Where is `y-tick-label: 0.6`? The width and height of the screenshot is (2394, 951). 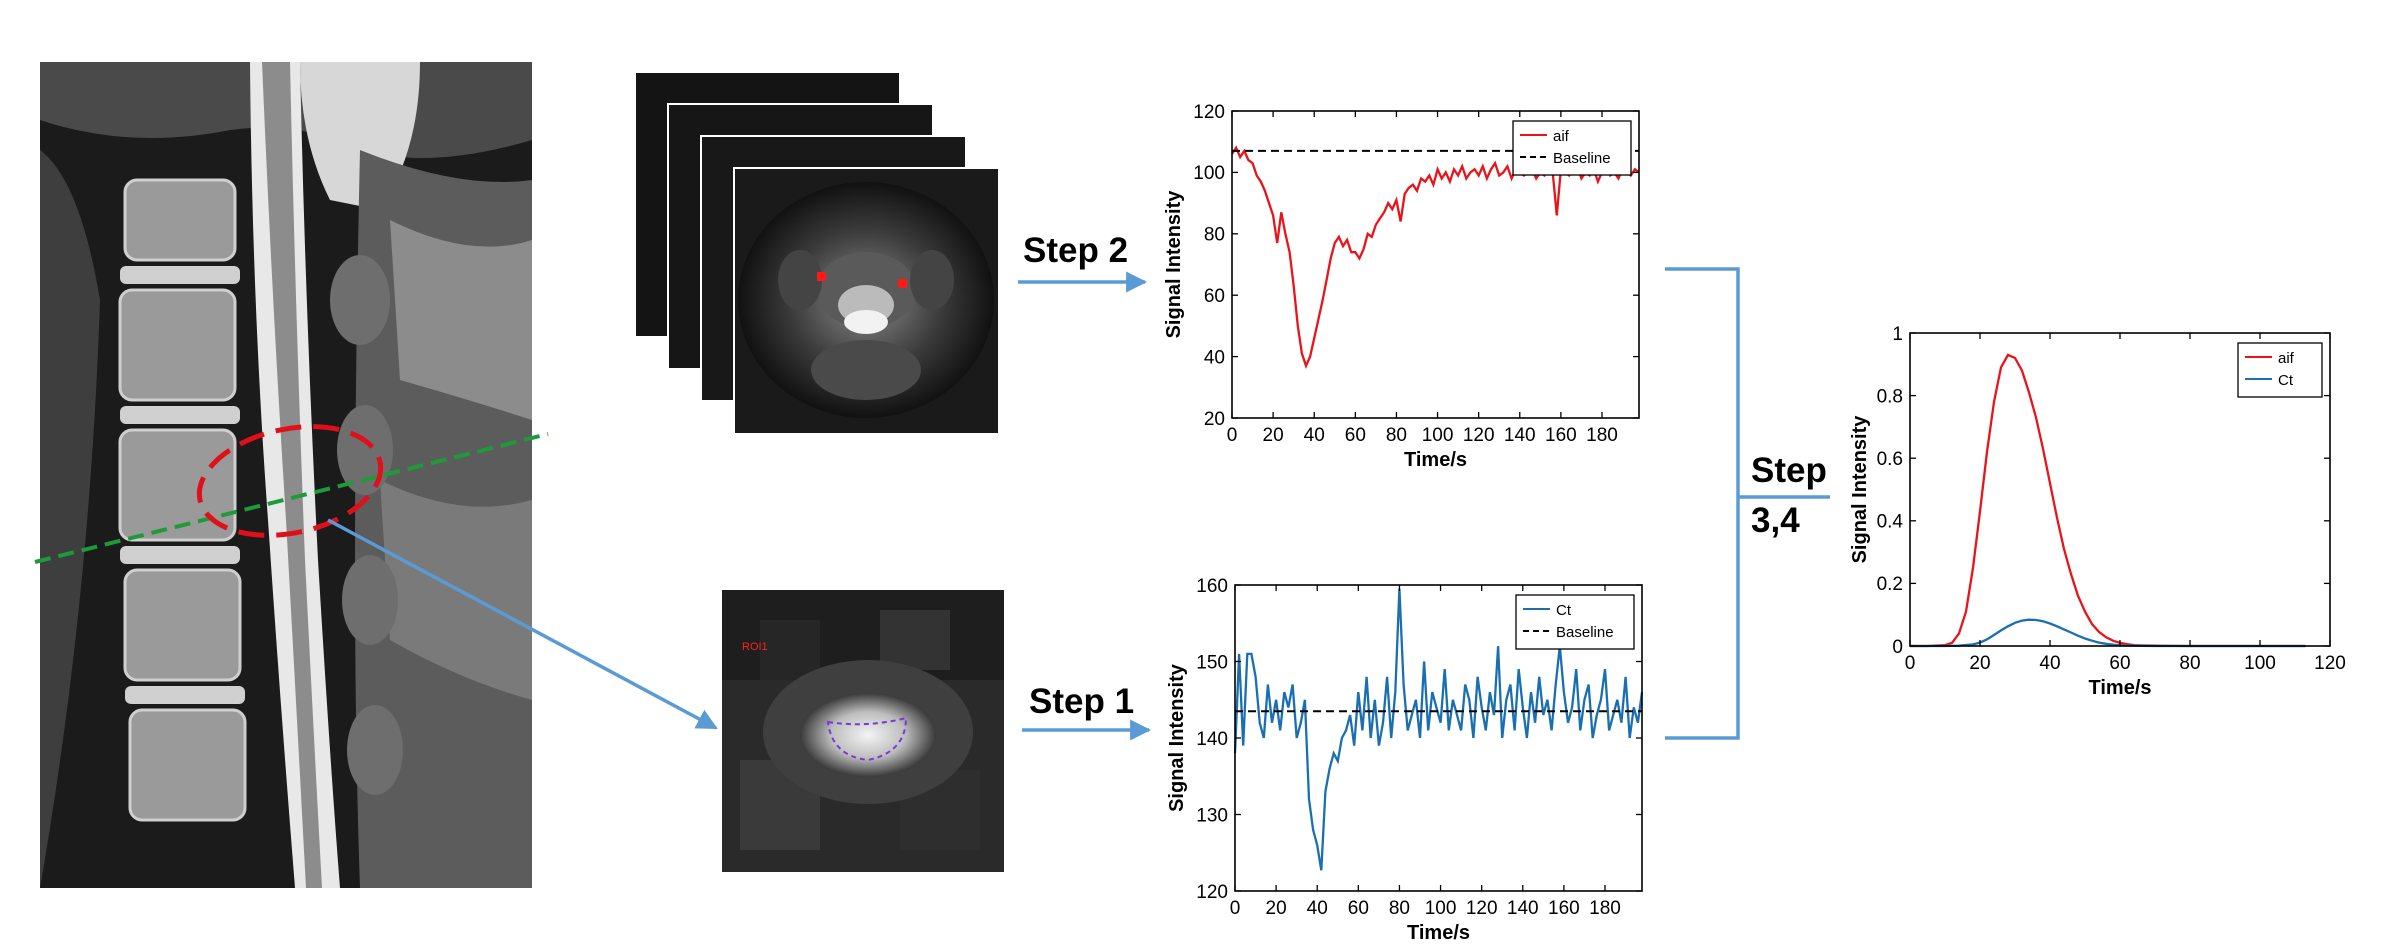 y-tick-label: 0.6 is located at coordinates (1890, 459).